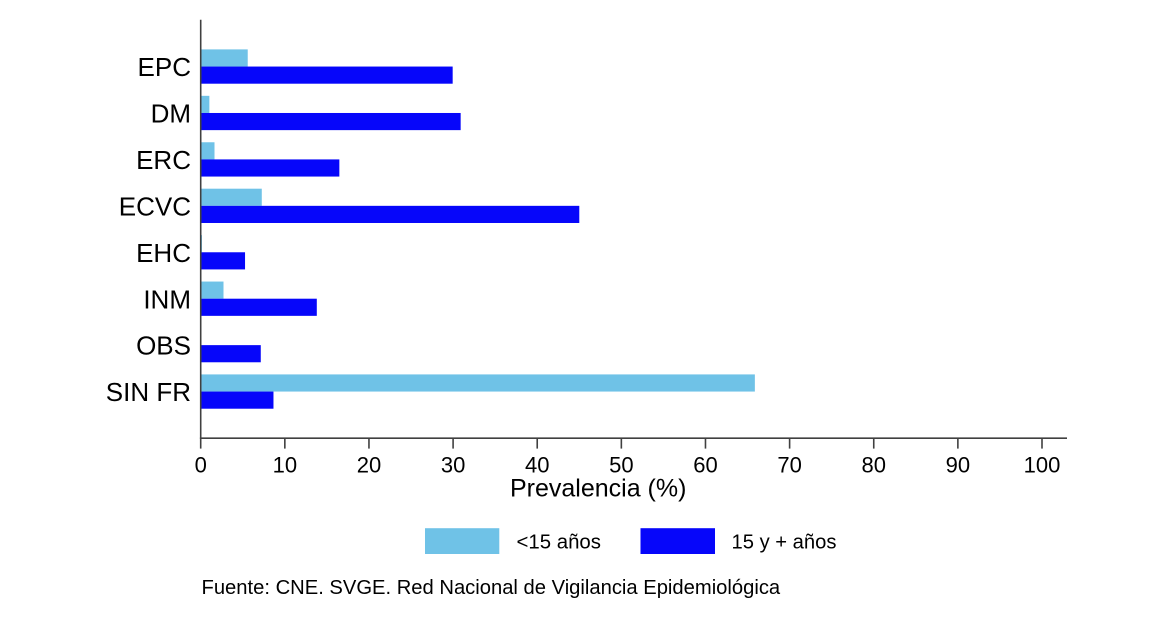 Image resolution: width=1150 pixels, height=622 pixels. Describe the element at coordinates (873, 465) in the screenshot. I see `svg-text: 80` at that location.